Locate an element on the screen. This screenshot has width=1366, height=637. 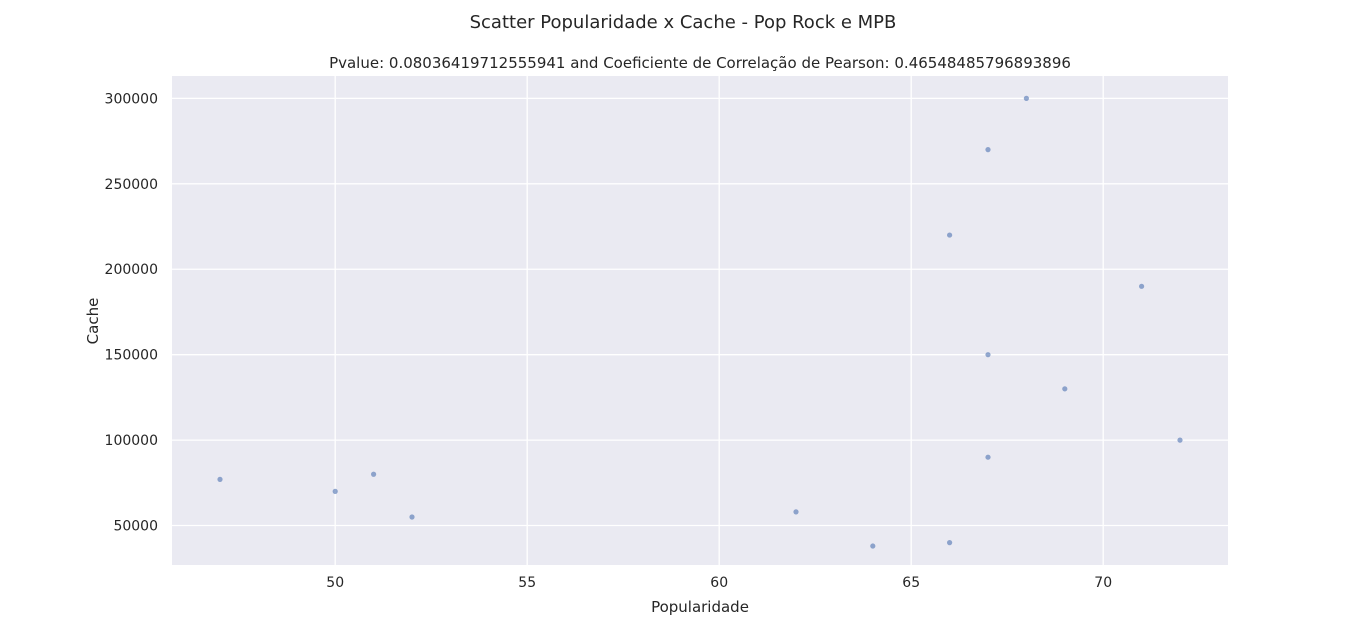
y-axis-ticks: 50000 100000 150000 200000 250000 300000 is located at coordinates (131, 312).